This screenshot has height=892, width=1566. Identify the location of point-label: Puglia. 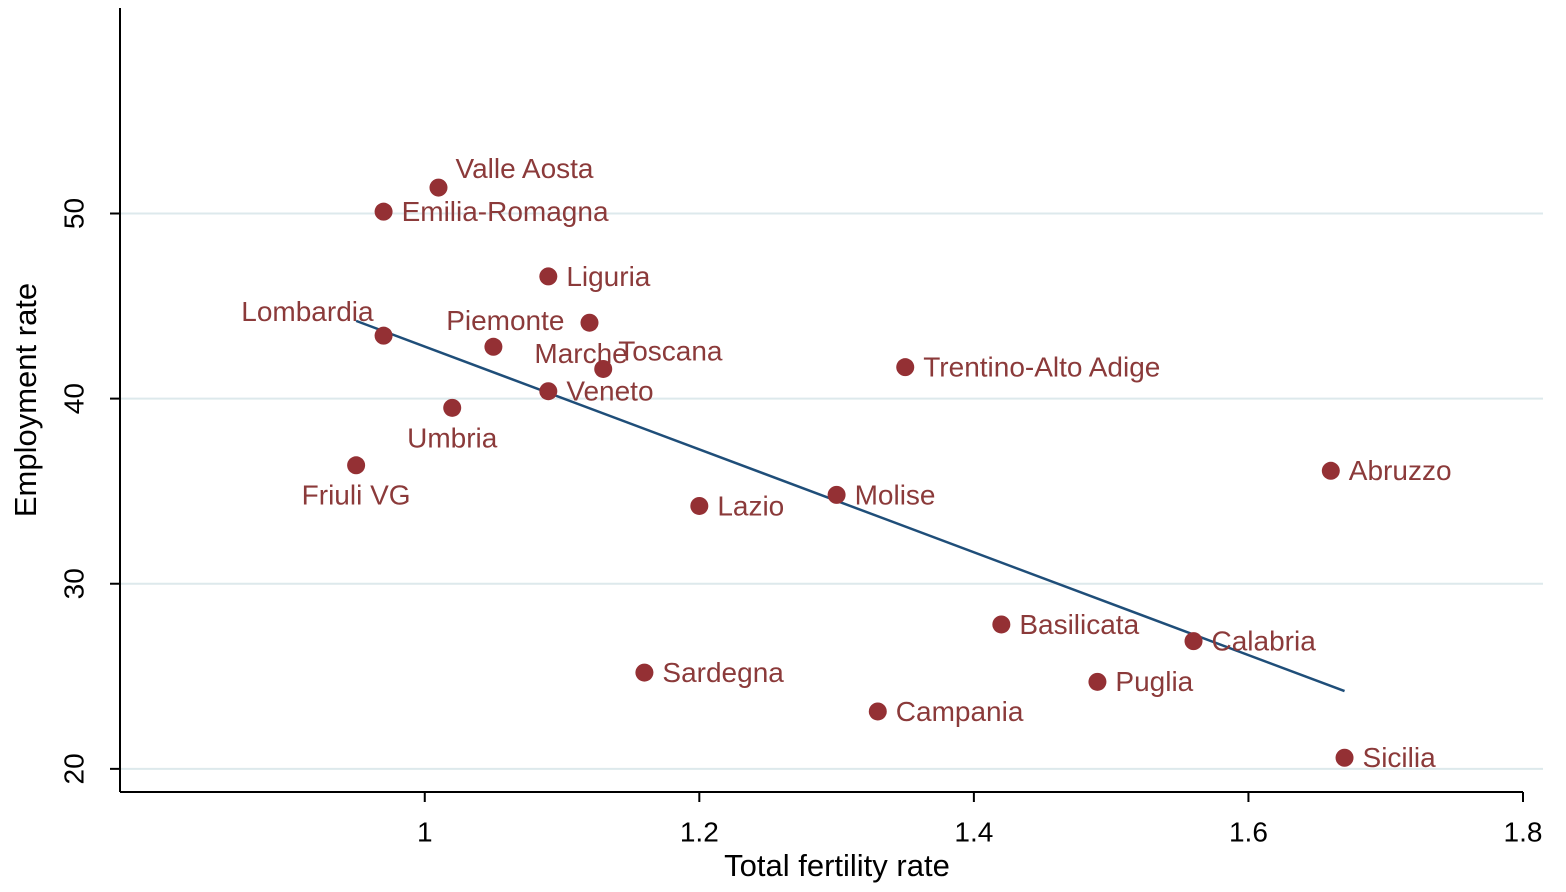
(1154, 681).